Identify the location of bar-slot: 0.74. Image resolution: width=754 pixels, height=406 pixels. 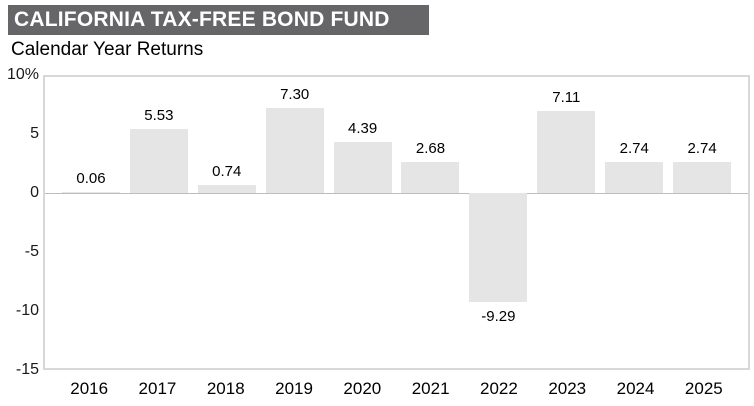
(227, 222).